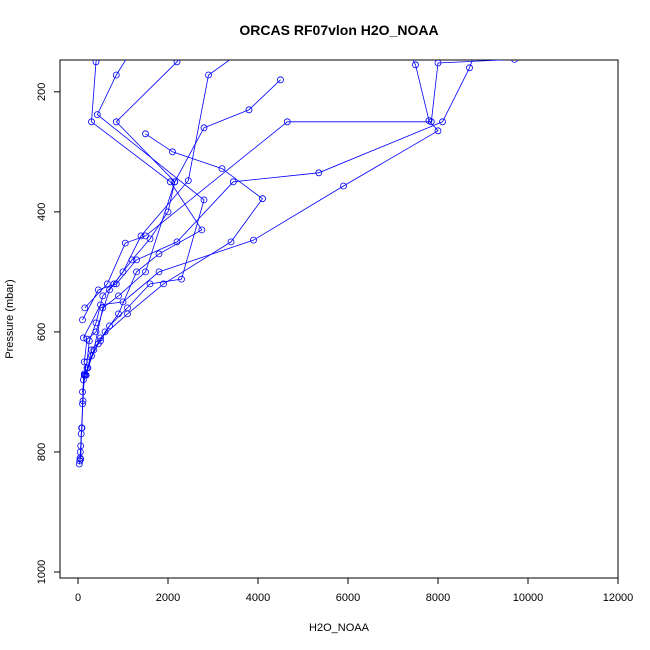 The width and height of the screenshot is (650, 650). Describe the element at coordinates (348, 598) in the screenshot. I see `x-tick-label-3: 6000` at that location.